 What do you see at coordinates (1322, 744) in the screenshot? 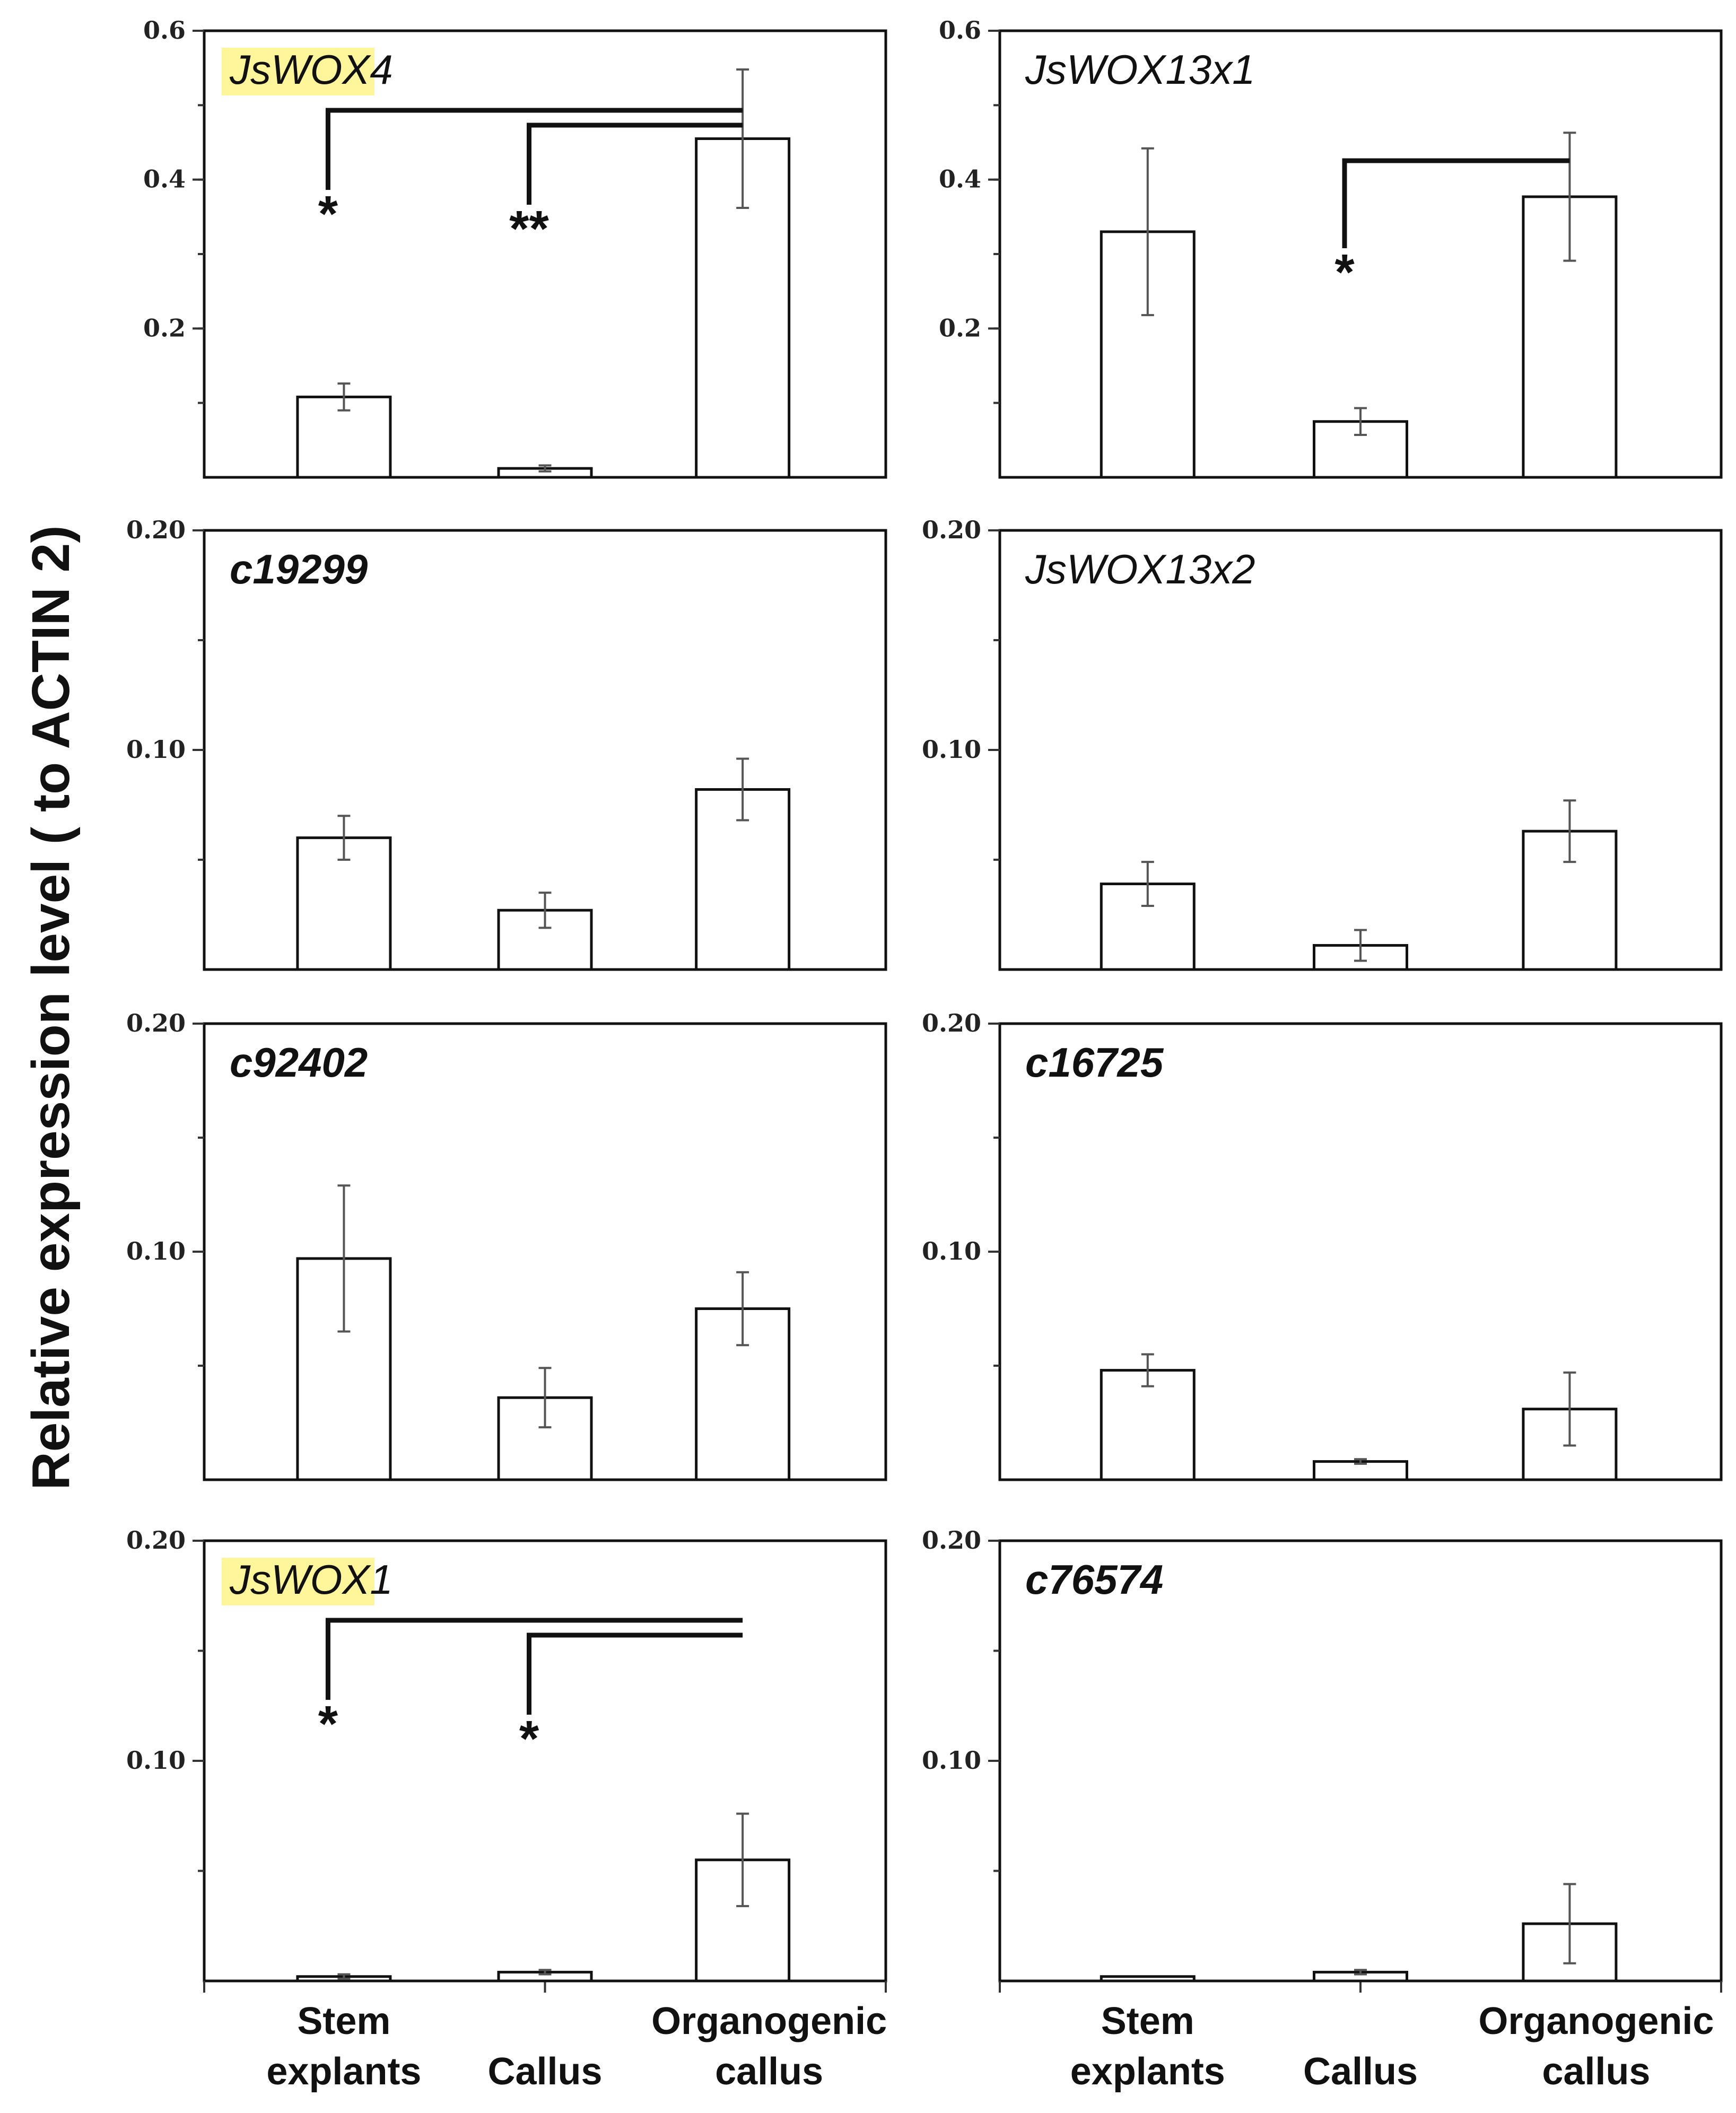
I see `chart-panel-jswox13x2: 0.10 0.20 JsWOX13x2` at bounding box center [1322, 744].